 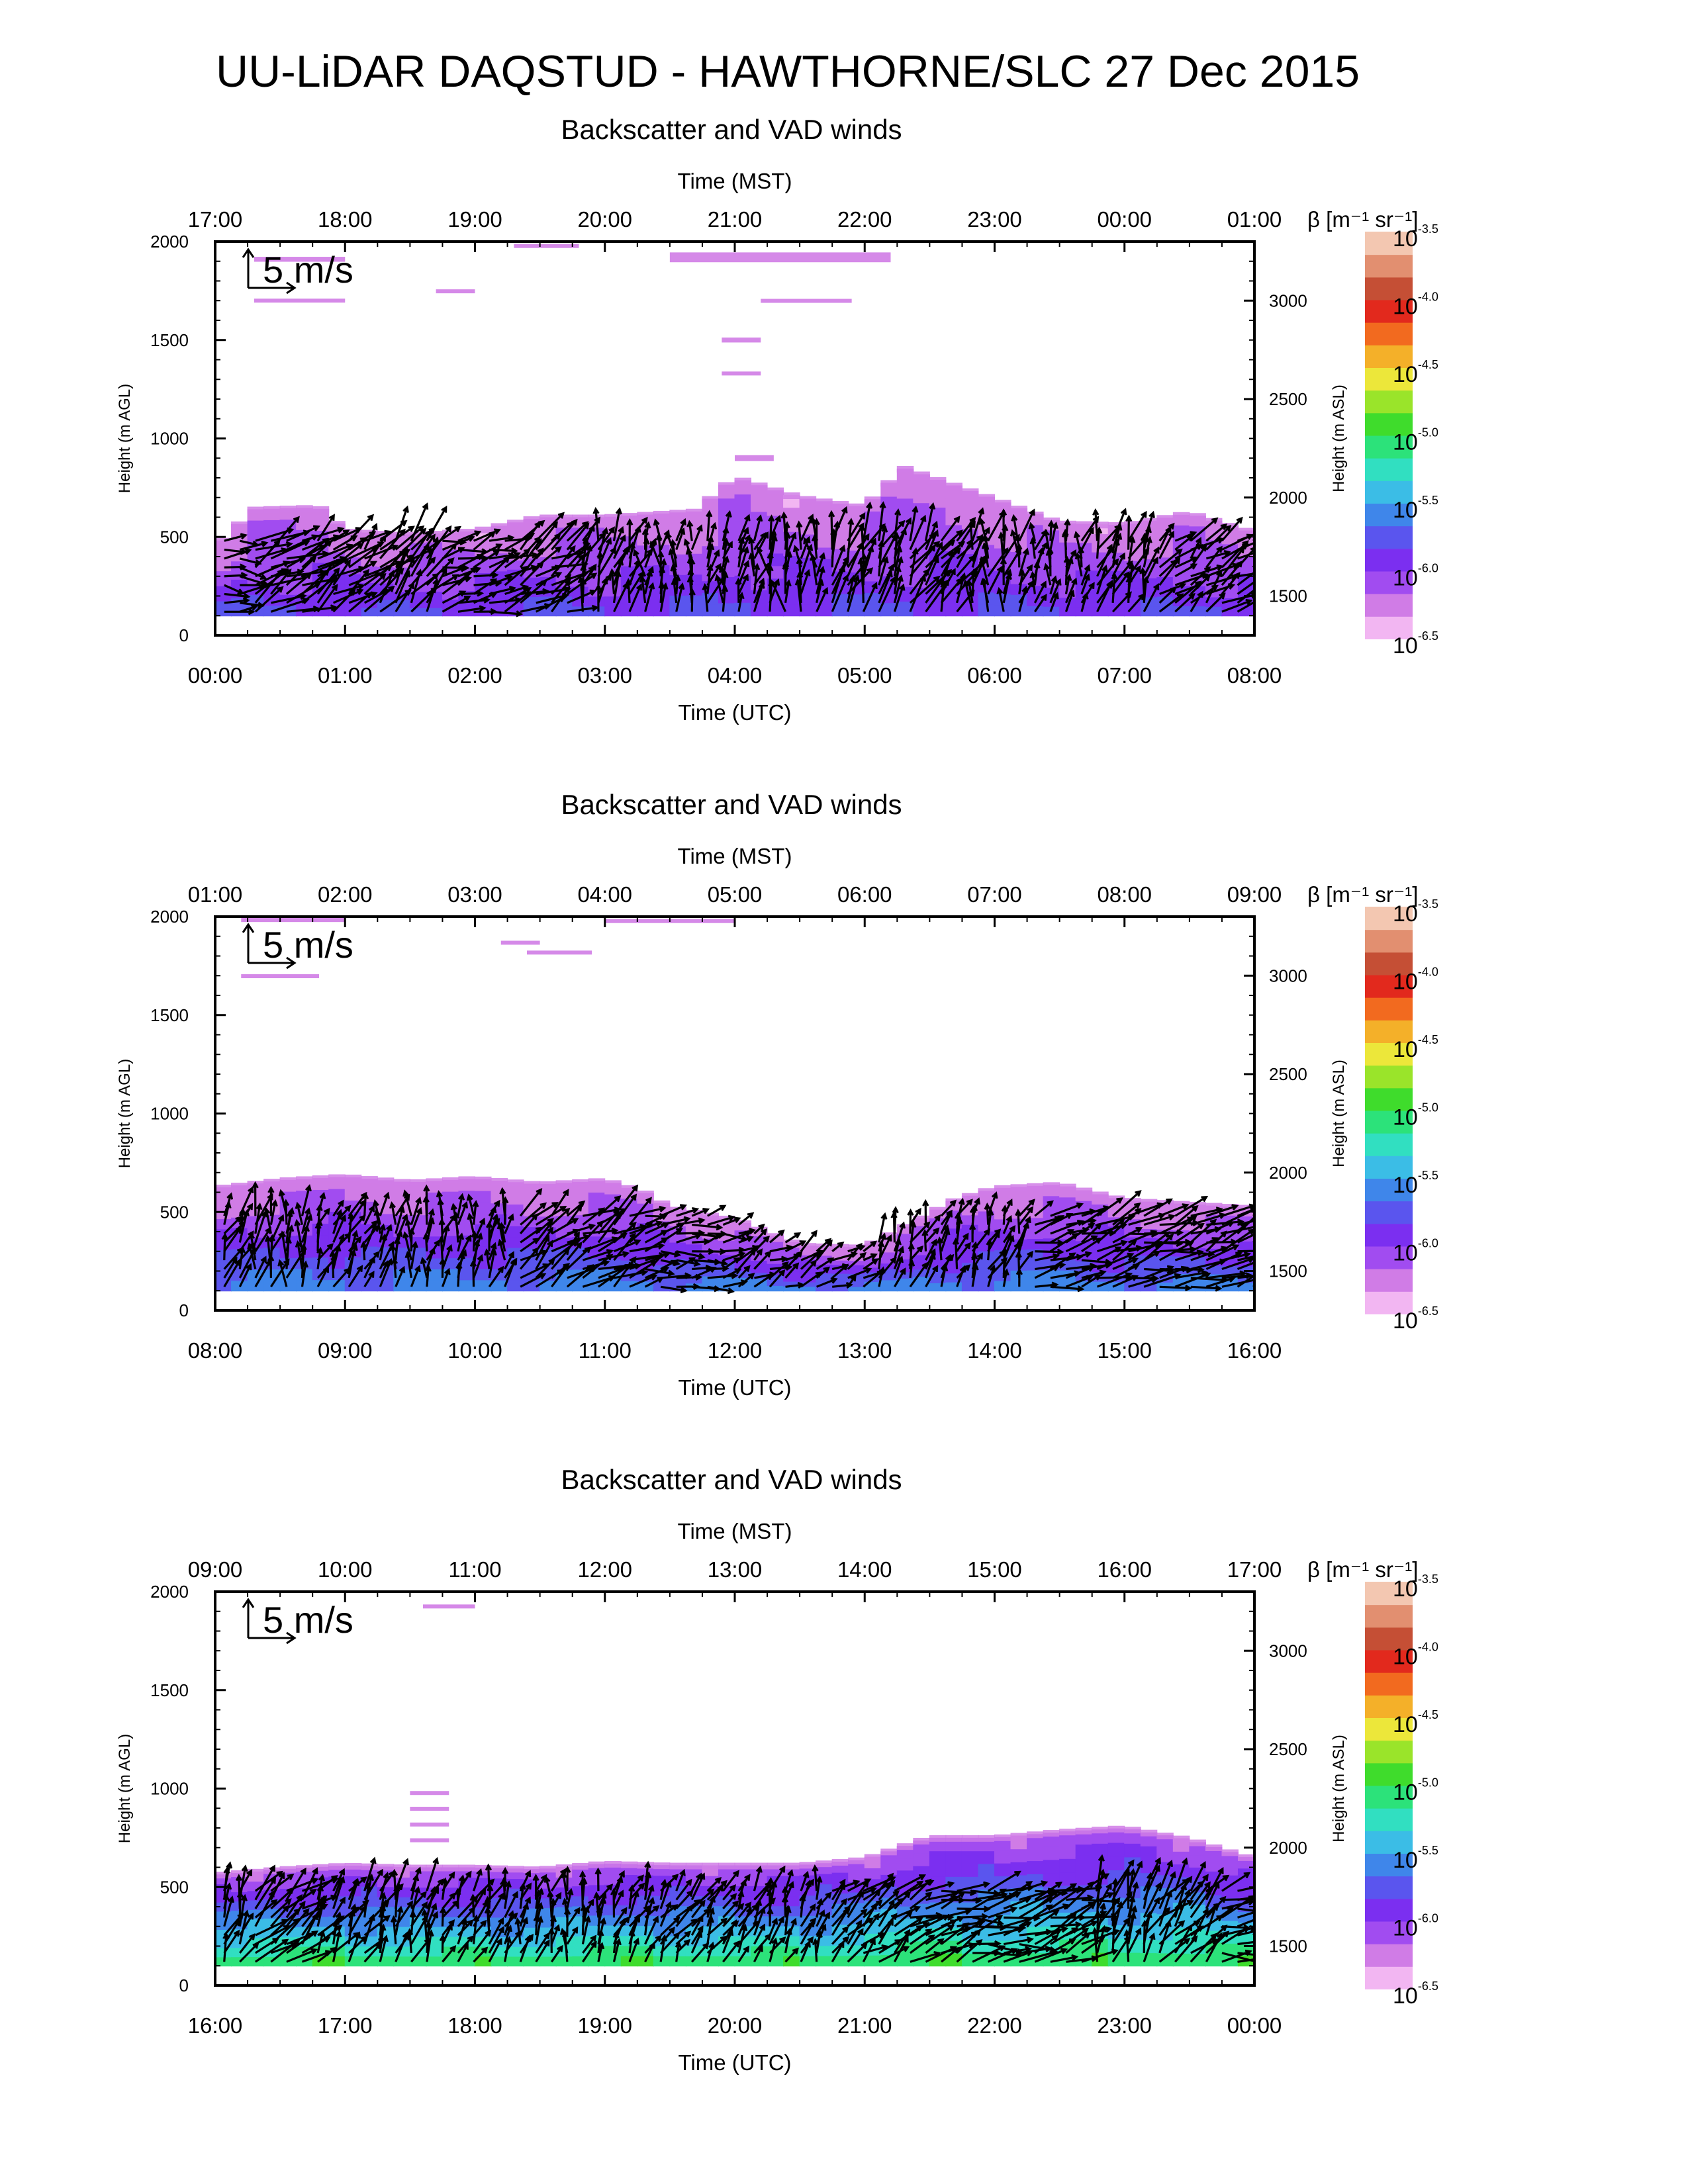 What do you see at coordinates (1124, 1351) in the screenshot?
I see `utc-tick-label: 15:00` at bounding box center [1124, 1351].